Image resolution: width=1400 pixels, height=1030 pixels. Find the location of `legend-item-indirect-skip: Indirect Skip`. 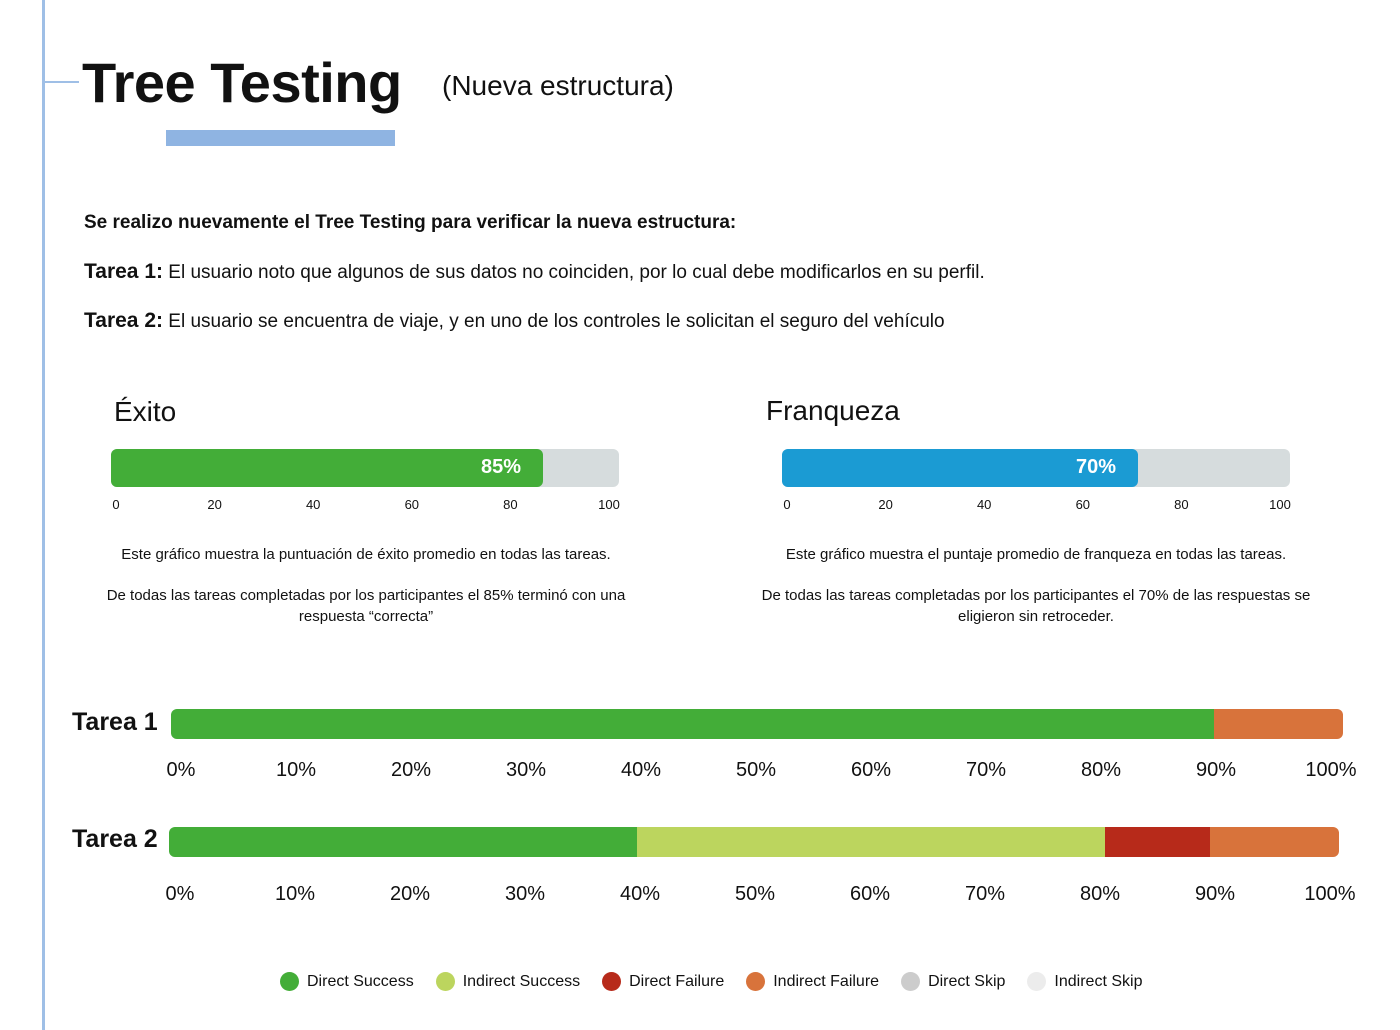

legend-item-indirect-skip: Indirect Skip is located at coordinates (1084, 981).